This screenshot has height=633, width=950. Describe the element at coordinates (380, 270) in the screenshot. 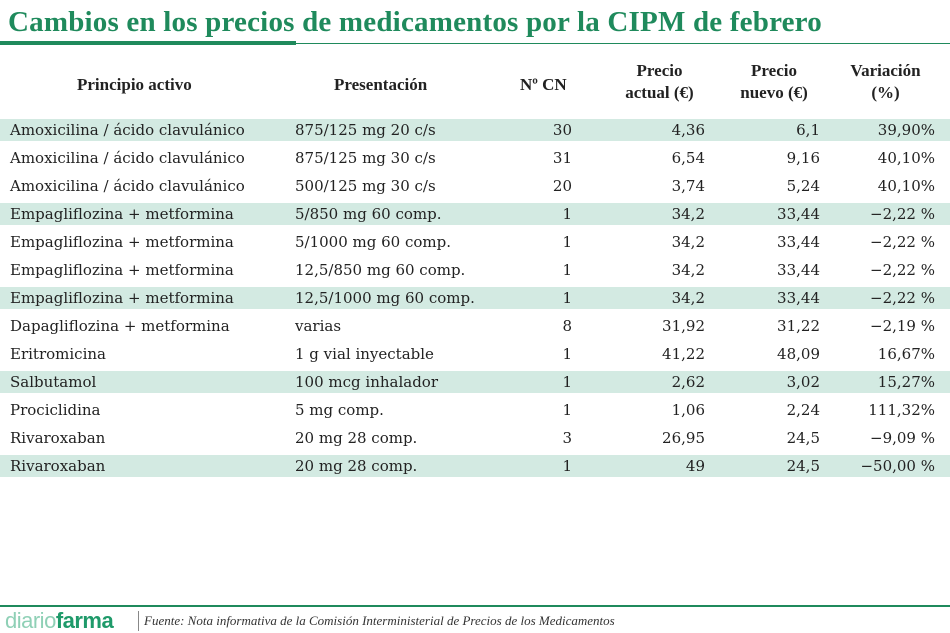

I see `cell-presentacion: 12,5/850 mg 60 comp.` at that location.